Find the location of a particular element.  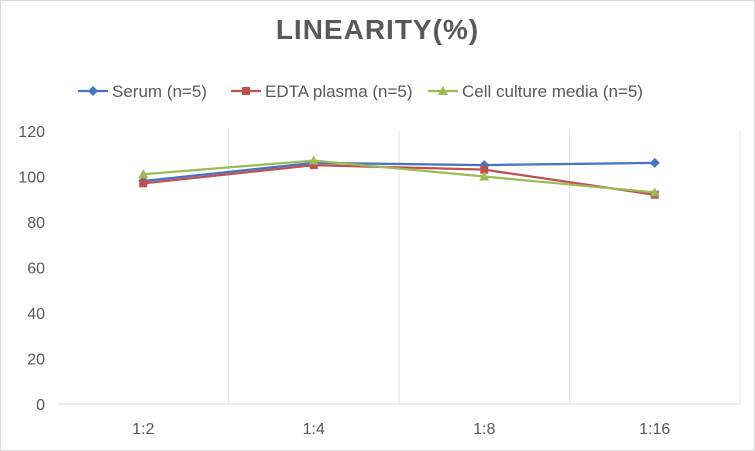

legend-item: EDTA plasma (n=5) is located at coordinates (322, 91).